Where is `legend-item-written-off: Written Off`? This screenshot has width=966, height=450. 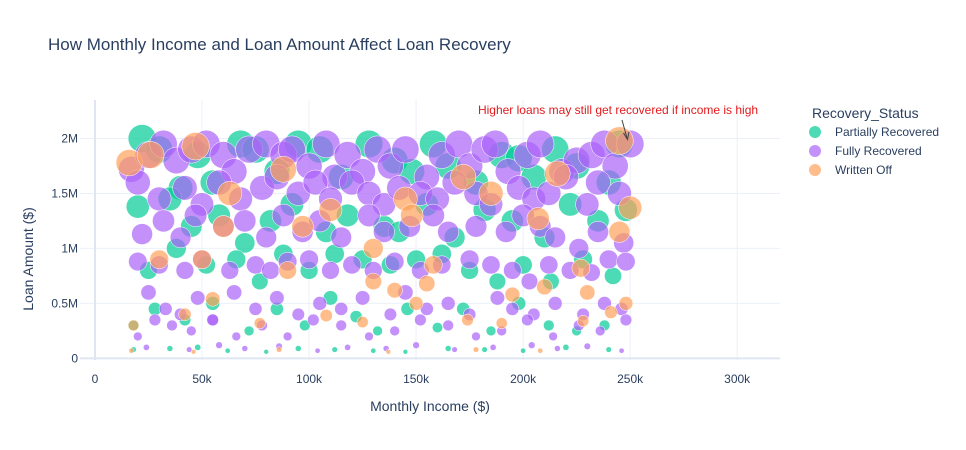
legend-item-written-off: Written Off is located at coordinates (851, 170).